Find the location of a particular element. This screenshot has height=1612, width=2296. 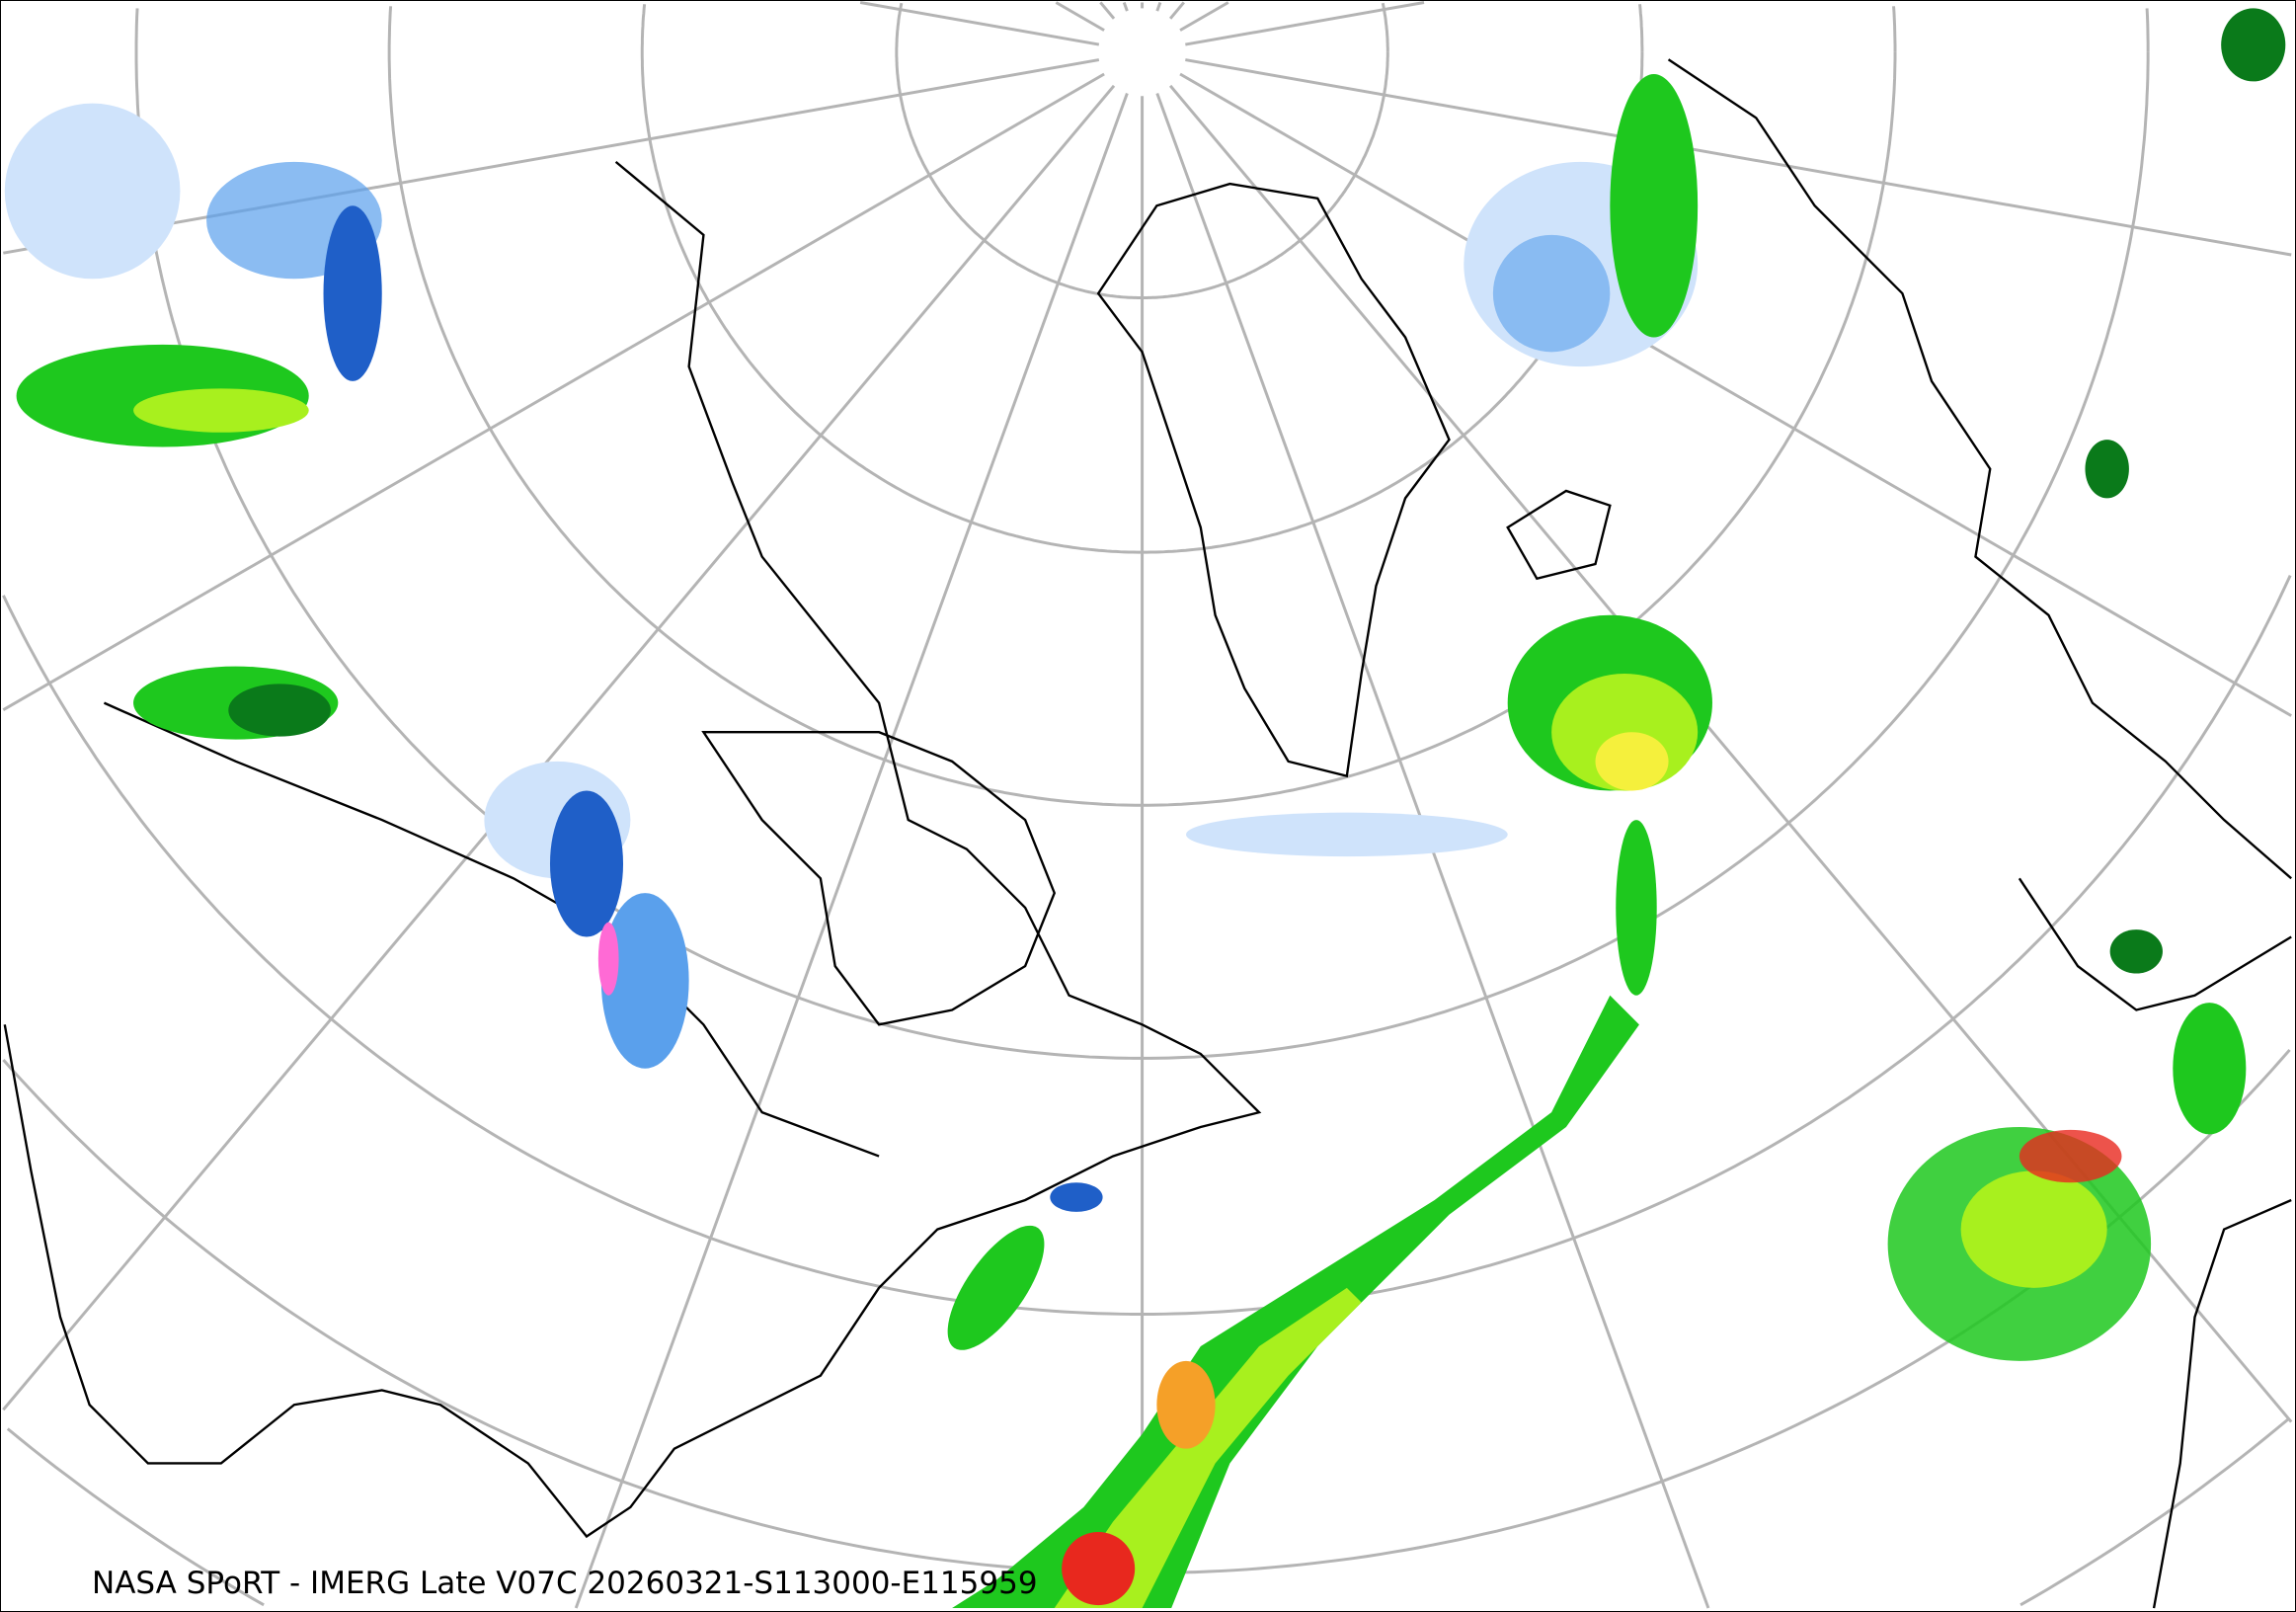

precip-orange is located at coordinates (1186, 1404).